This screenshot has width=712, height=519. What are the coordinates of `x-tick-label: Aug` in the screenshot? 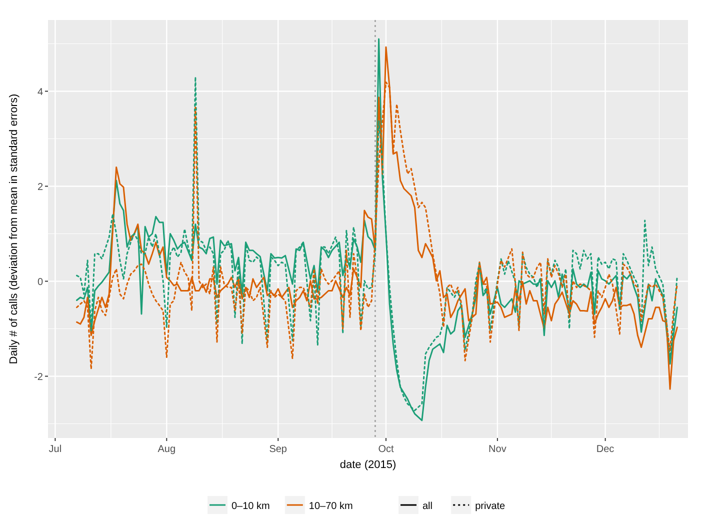 It's located at (167, 449).